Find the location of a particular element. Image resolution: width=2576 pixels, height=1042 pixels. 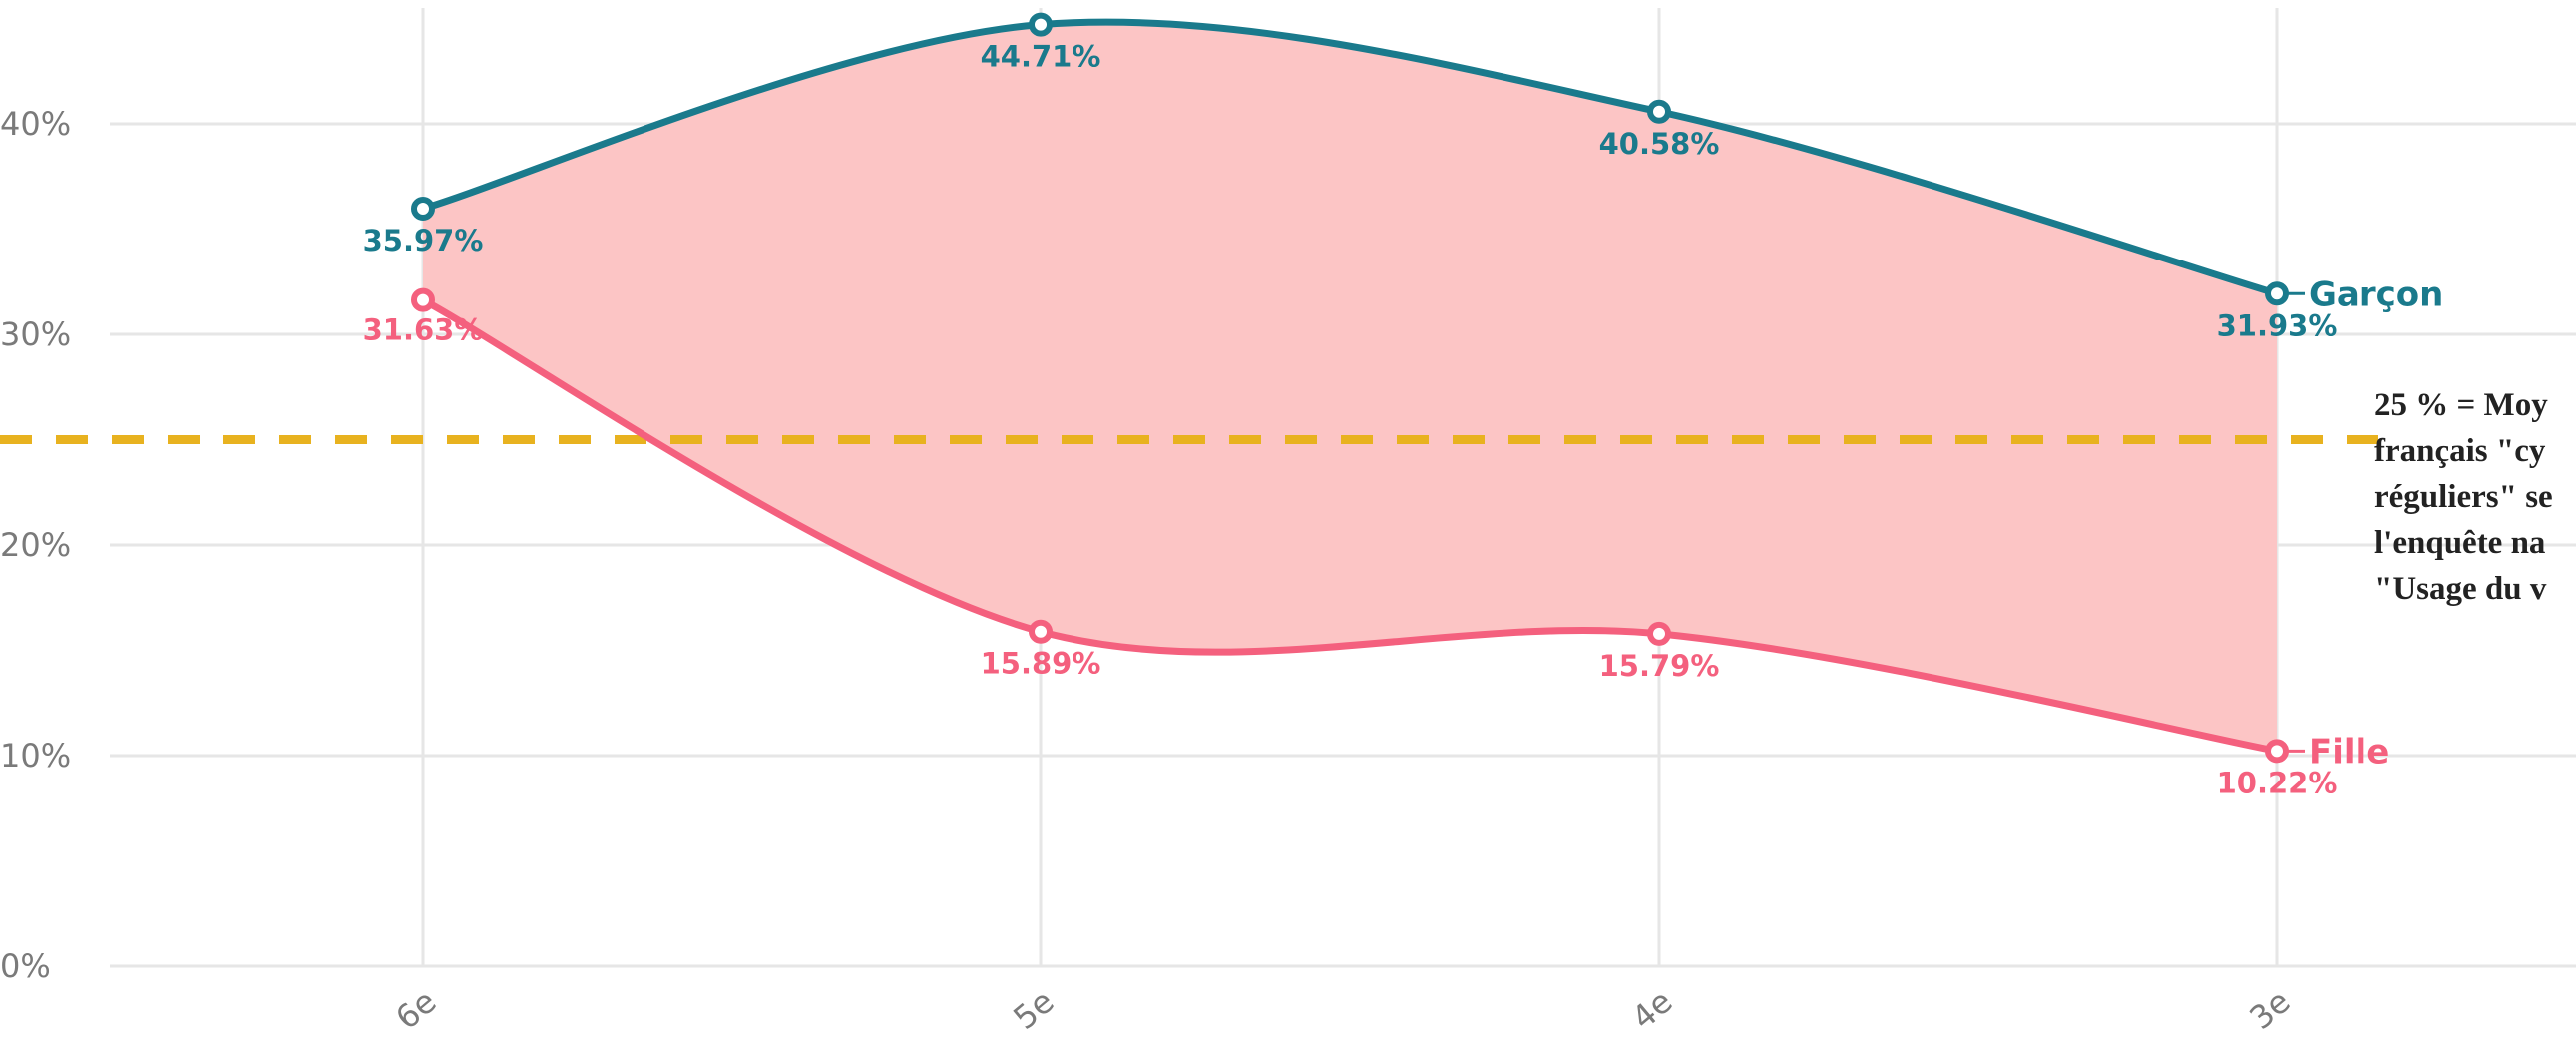

series-name-label: Fille is located at coordinates (2349, 752).